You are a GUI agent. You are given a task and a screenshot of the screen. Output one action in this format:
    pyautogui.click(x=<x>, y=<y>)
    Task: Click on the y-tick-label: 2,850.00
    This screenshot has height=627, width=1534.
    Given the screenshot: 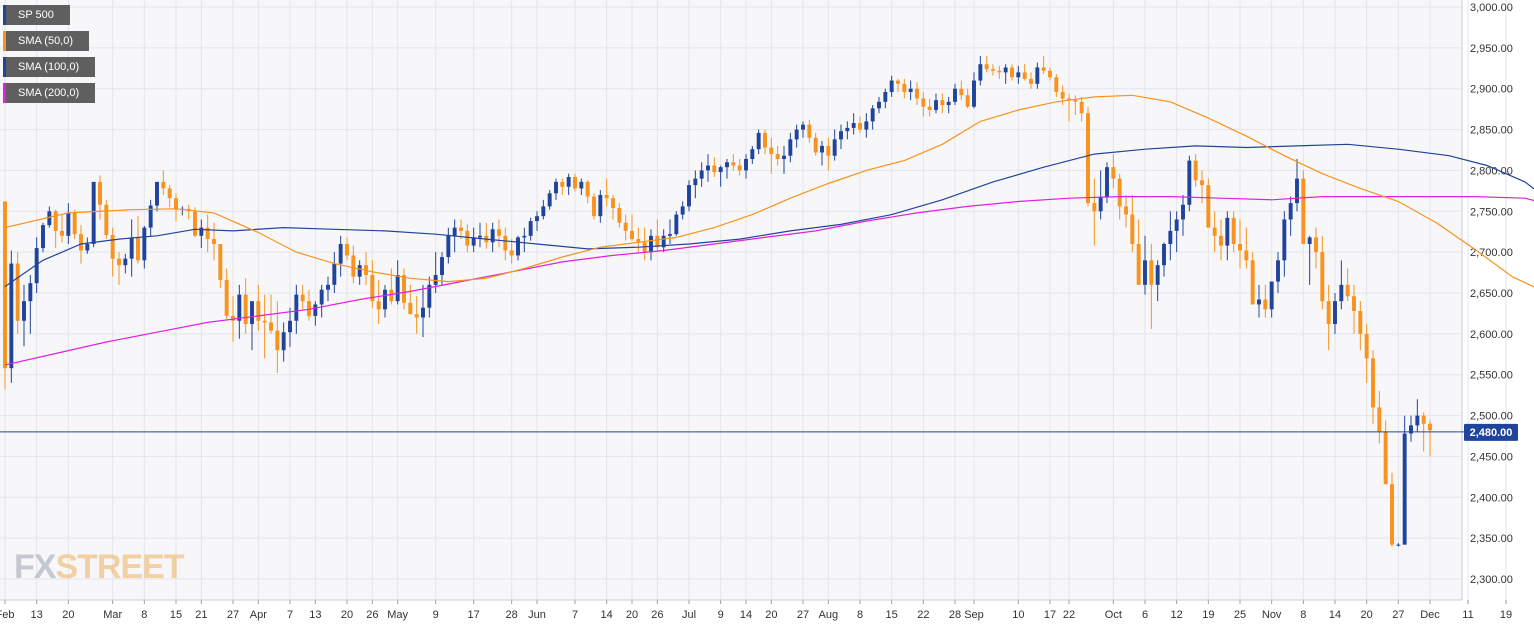 What is the action you would take?
    pyautogui.click(x=1491, y=131)
    